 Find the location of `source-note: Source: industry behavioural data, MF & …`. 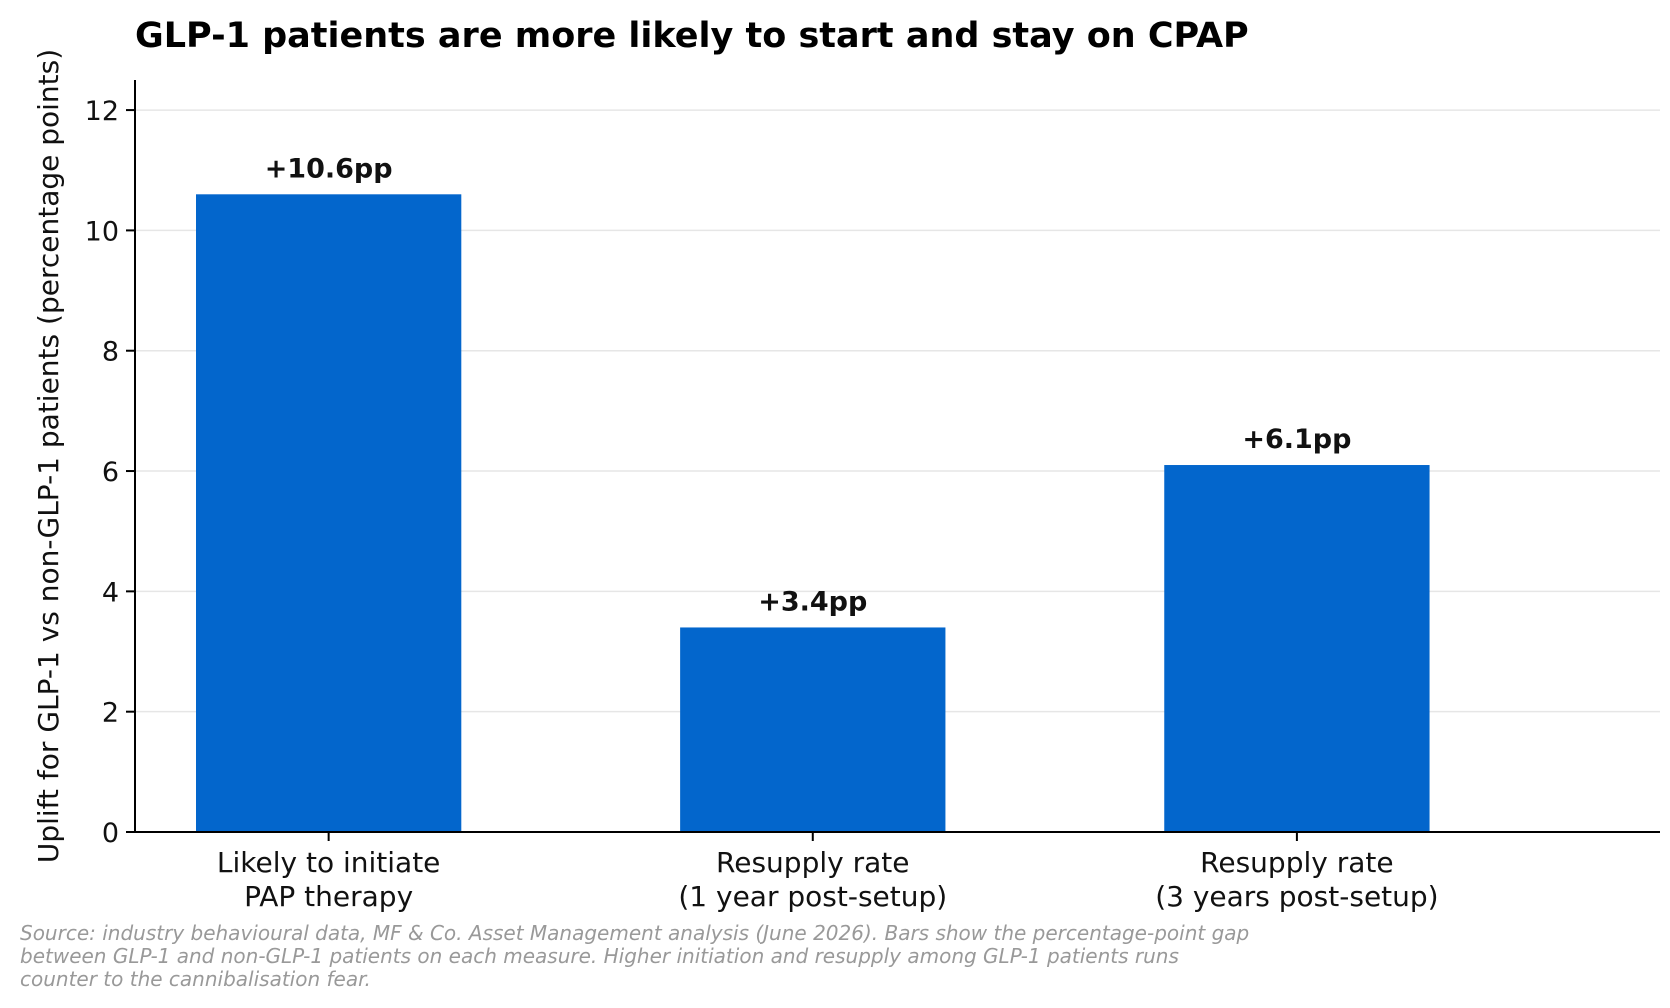

source-note: Source: industry behavioural data, MF & … is located at coordinates (635, 956).